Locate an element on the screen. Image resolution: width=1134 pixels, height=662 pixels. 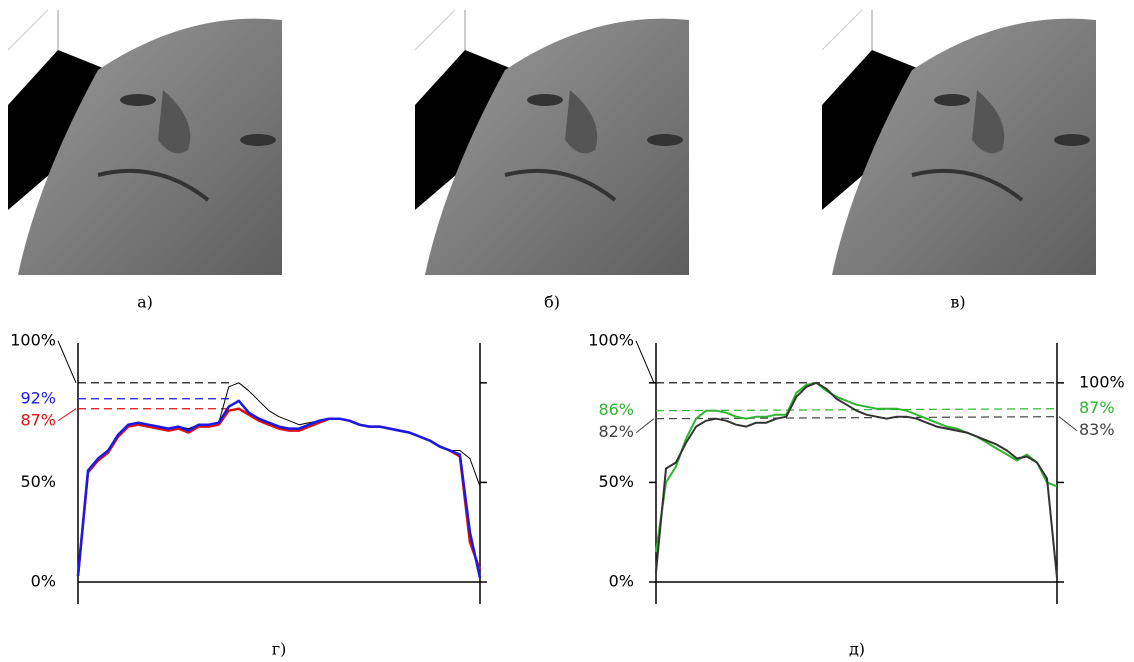
right-label: 87% is located at coordinates (1097, 407).